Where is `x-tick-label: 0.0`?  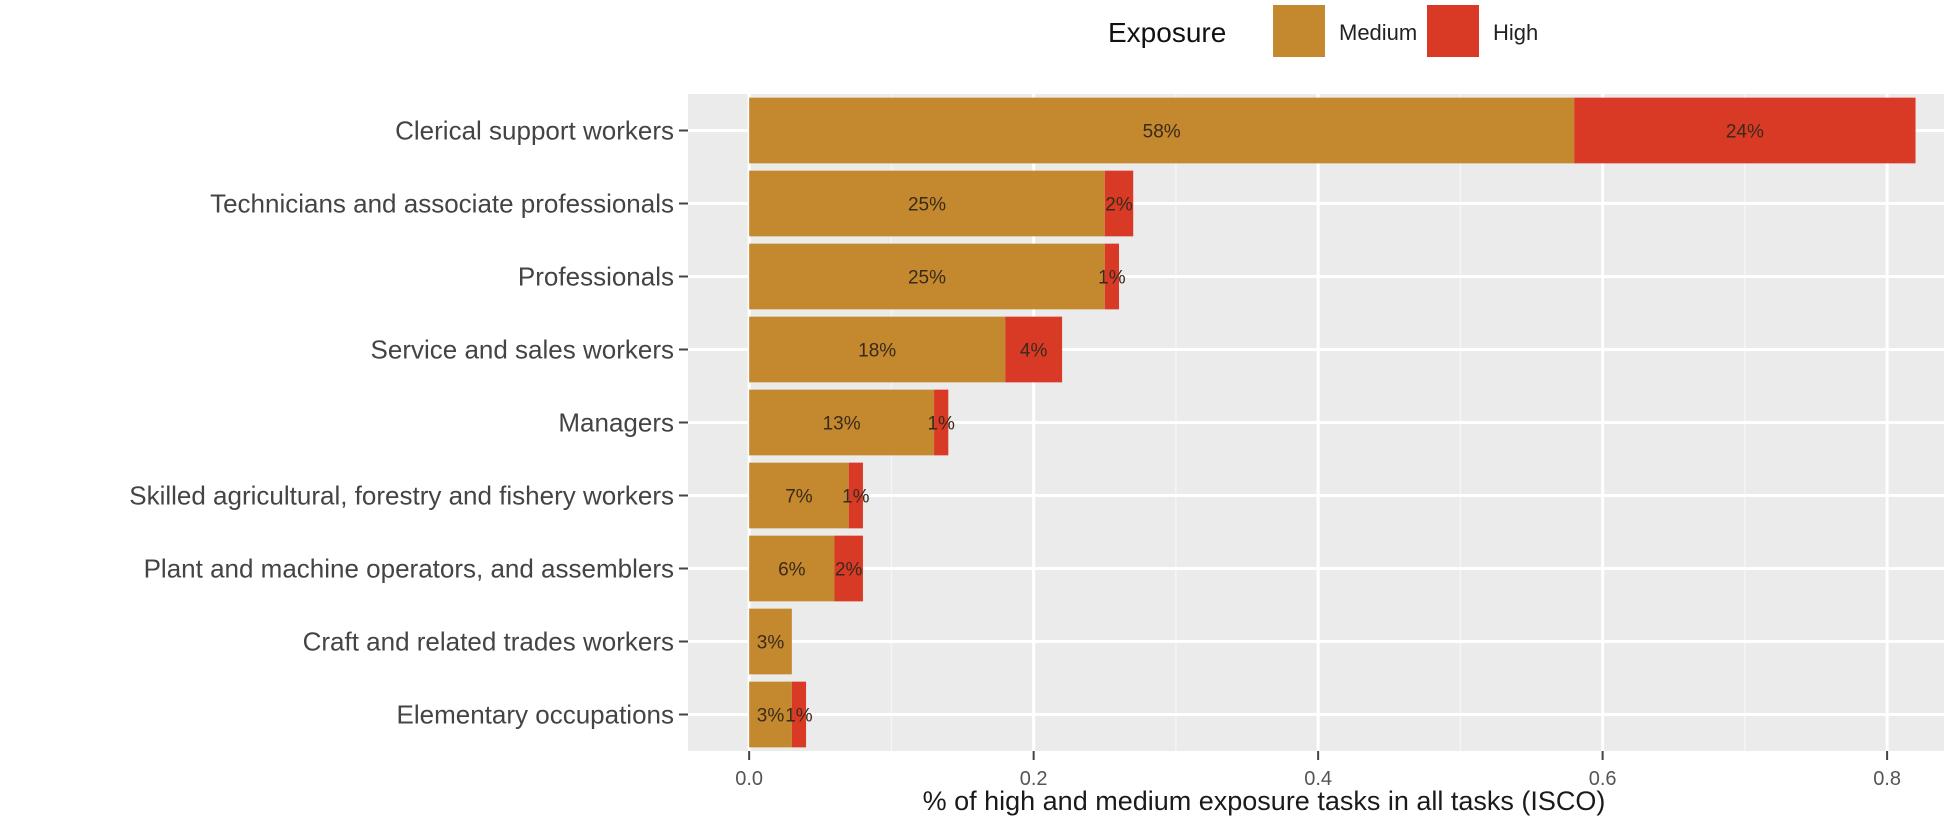
x-tick-label: 0.0 is located at coordinates (749, 779).